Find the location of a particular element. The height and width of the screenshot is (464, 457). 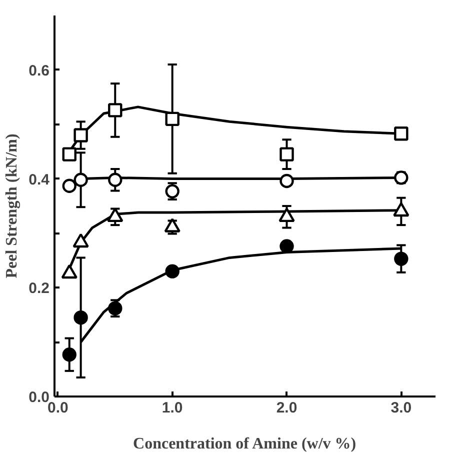

x-tick-label: 1.0 is located at coordinates (172, 408).